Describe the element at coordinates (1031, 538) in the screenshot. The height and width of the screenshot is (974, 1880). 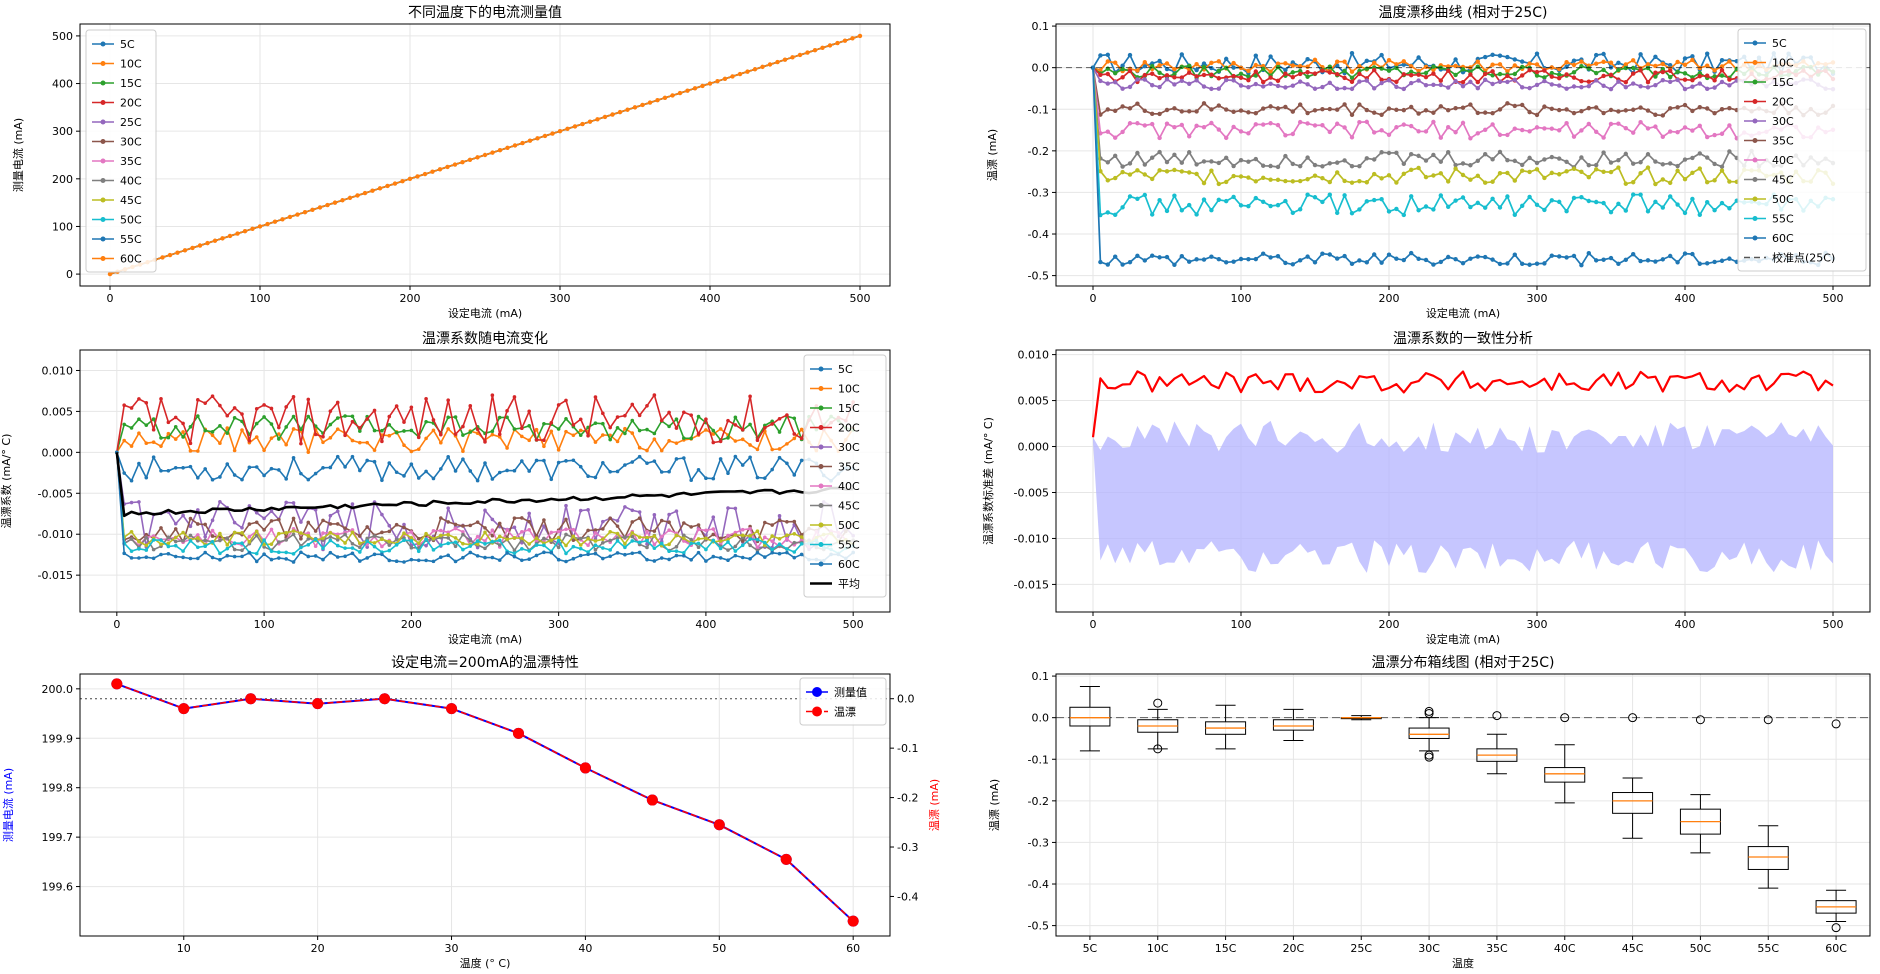
I see `y-tick-label: -0.010` at that location.